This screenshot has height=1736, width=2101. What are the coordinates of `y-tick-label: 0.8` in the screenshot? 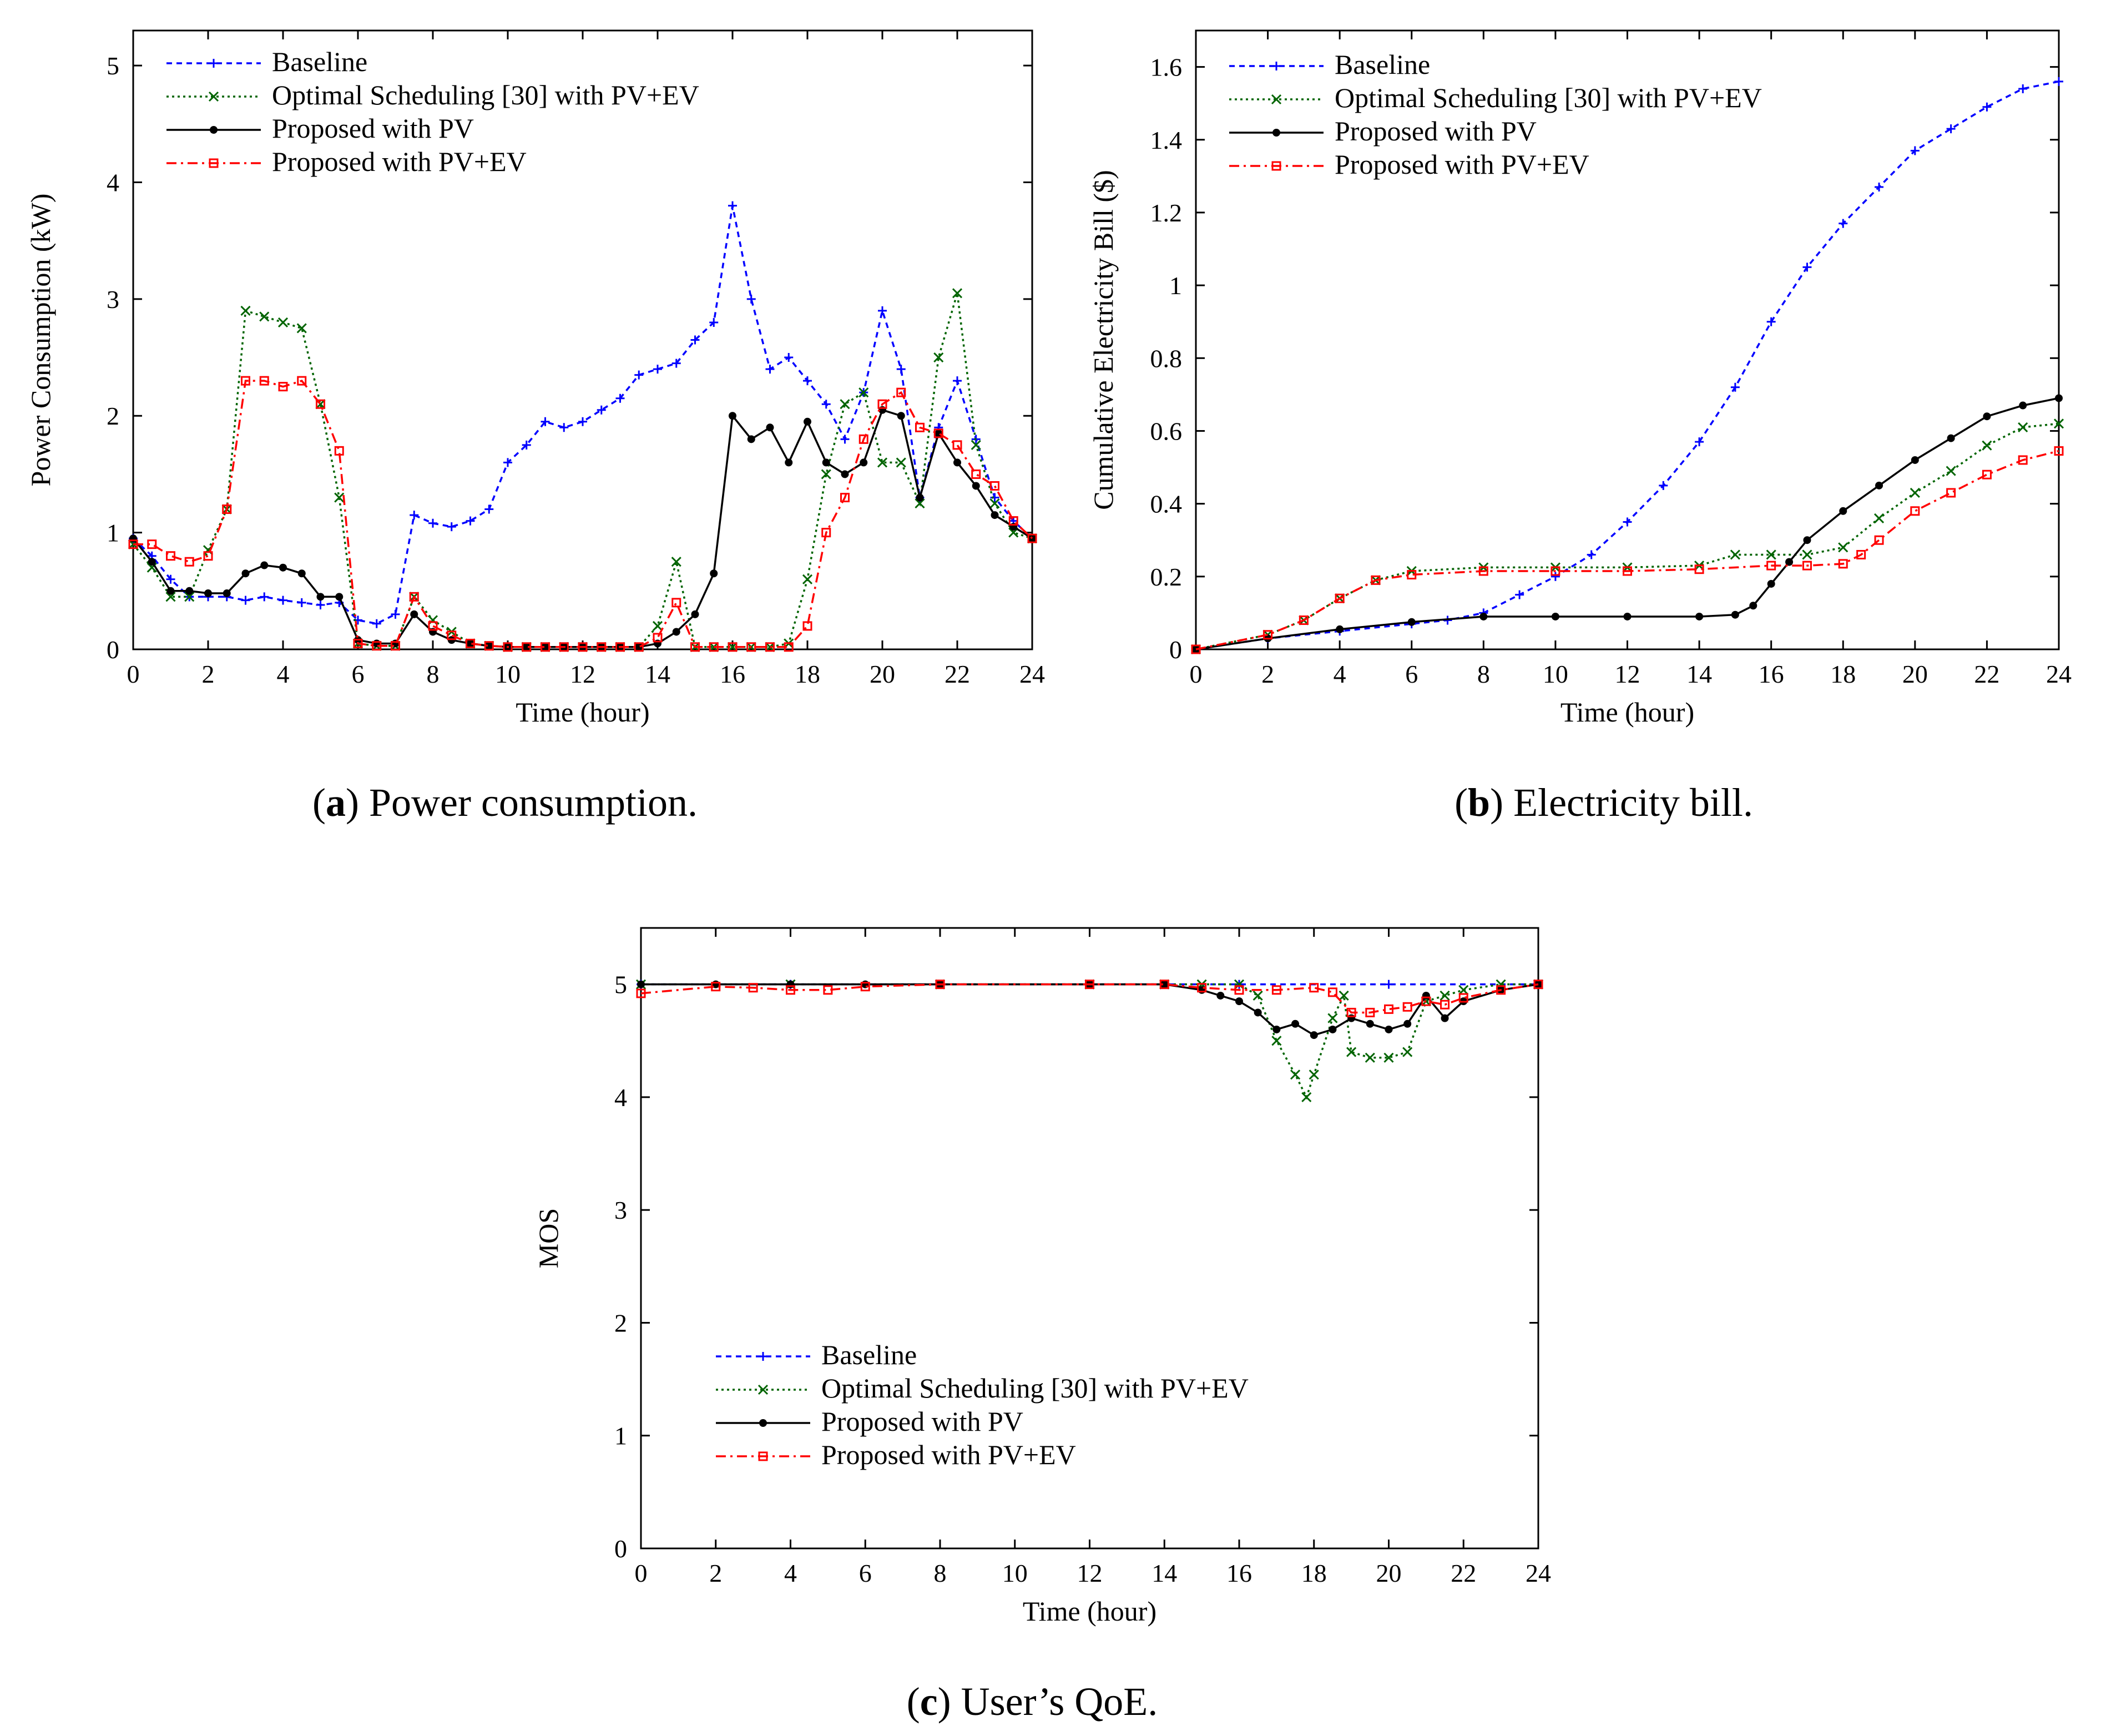 It's located at (1166, 358).